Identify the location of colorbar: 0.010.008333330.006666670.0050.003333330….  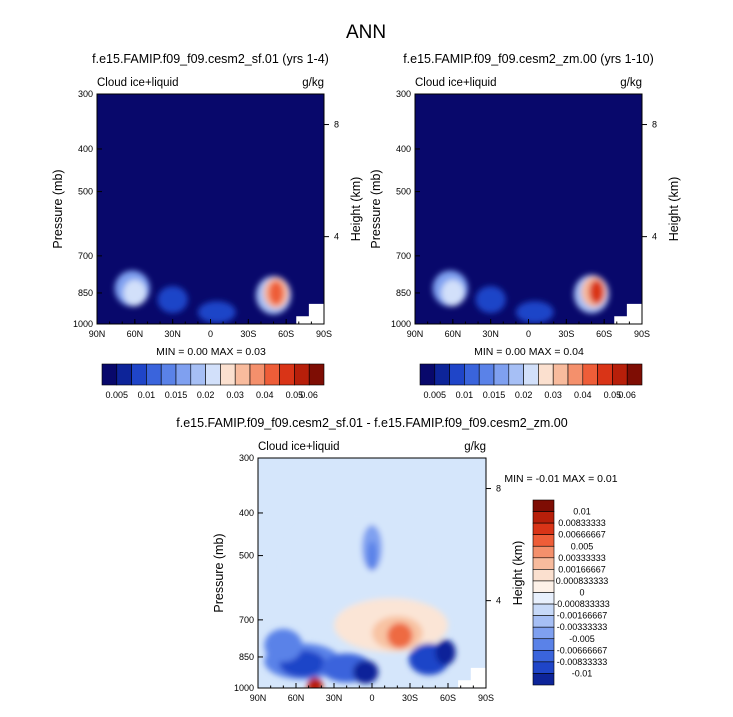
(571, 592).